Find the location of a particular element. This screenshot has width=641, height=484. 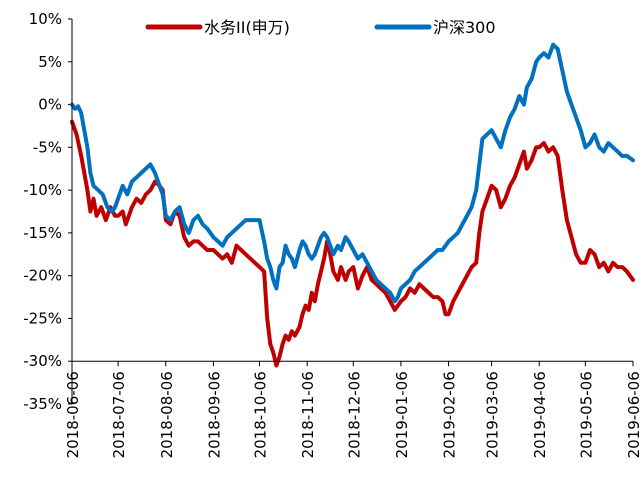

x-tick-label: 2019-05-06 is located at coordinates (586, 414).